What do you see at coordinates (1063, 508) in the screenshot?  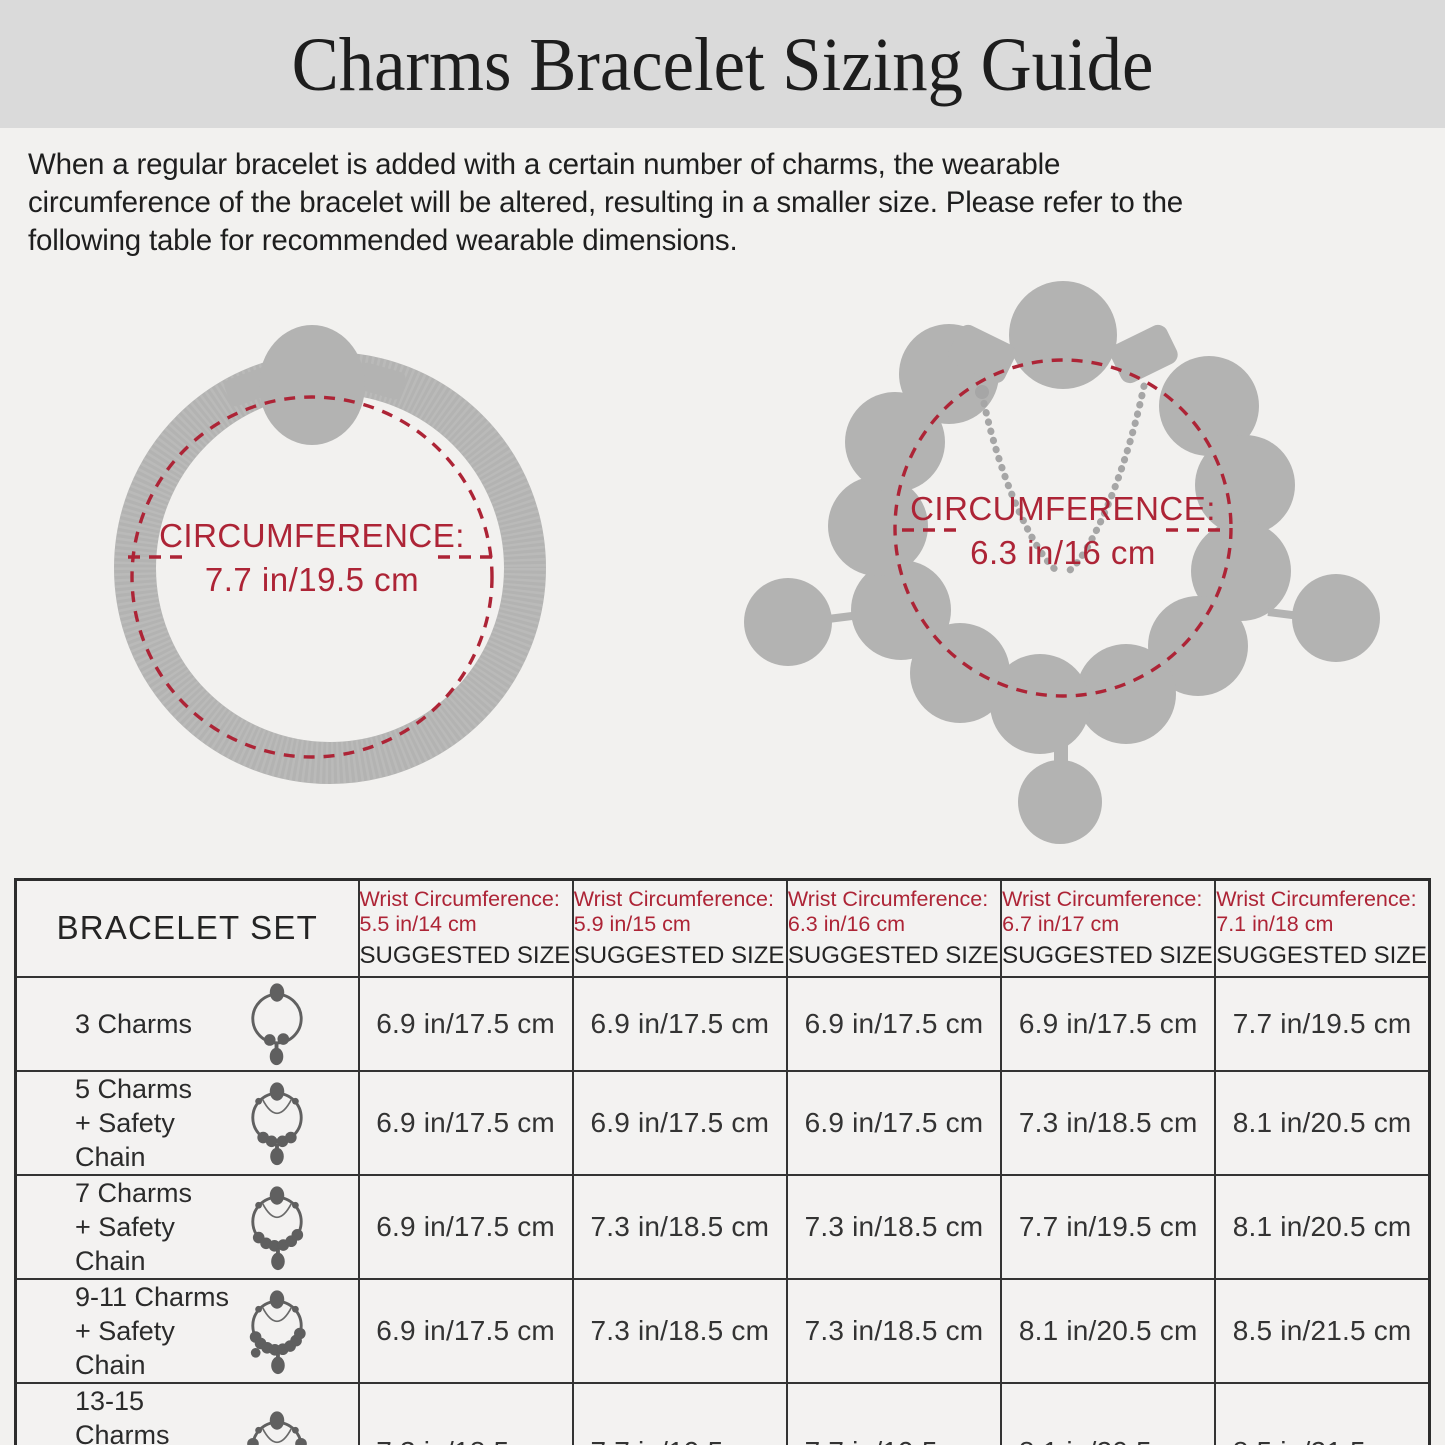 I see `charm-circumference-label: CIRCUMFERENCE:` at bounding box center [1063, 508].